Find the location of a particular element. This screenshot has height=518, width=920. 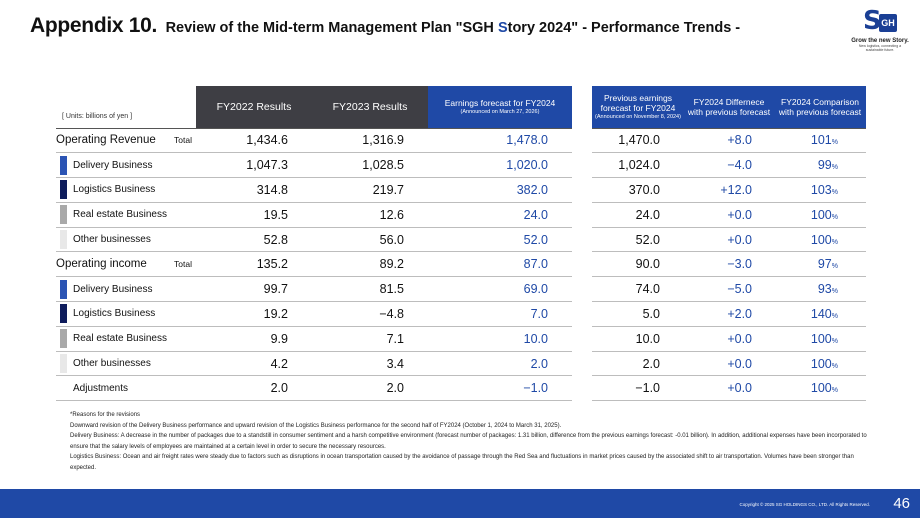

row-label: Operating Revenue Total is located at coordinates (126, 140).